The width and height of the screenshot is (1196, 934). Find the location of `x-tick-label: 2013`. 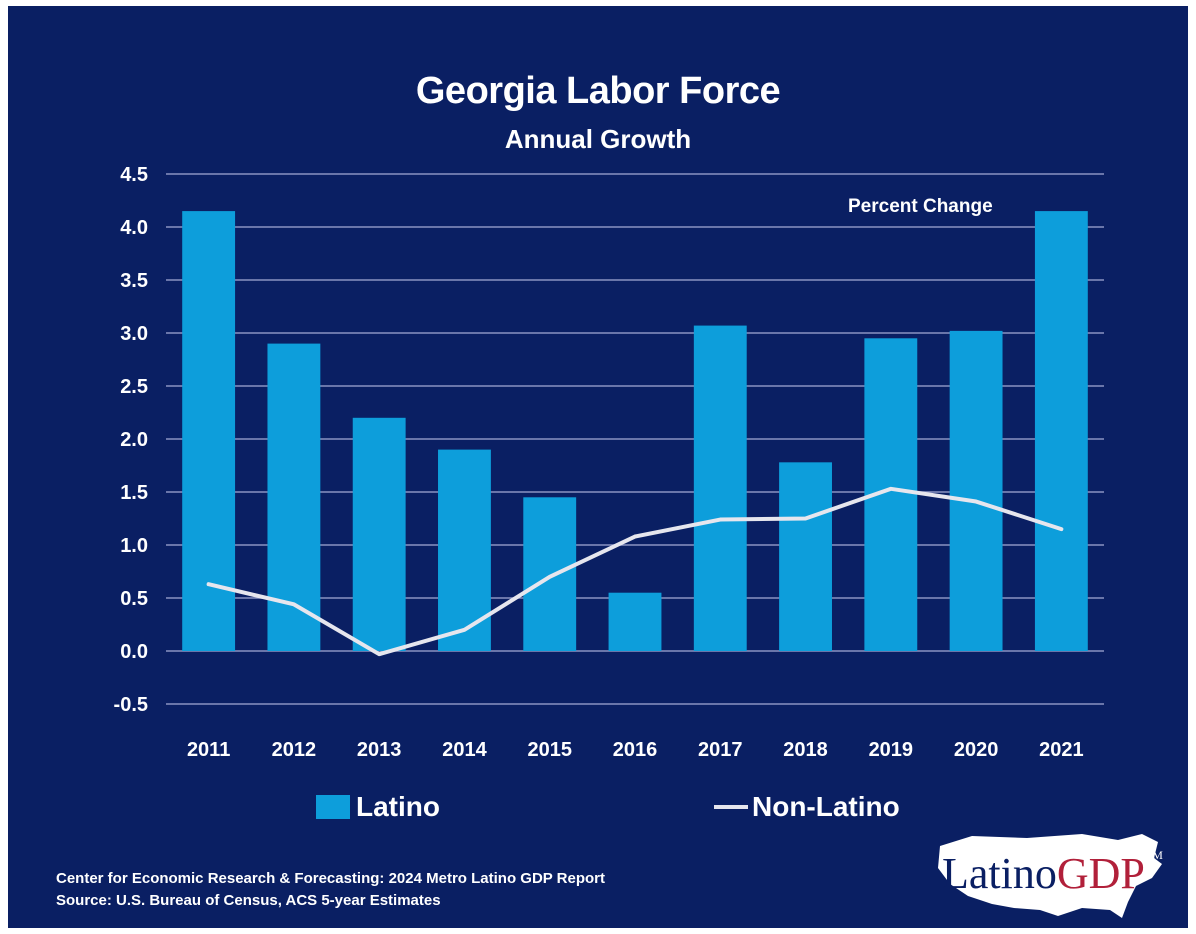

x-tick-label: 2013 is located at coordinates (379, 750).